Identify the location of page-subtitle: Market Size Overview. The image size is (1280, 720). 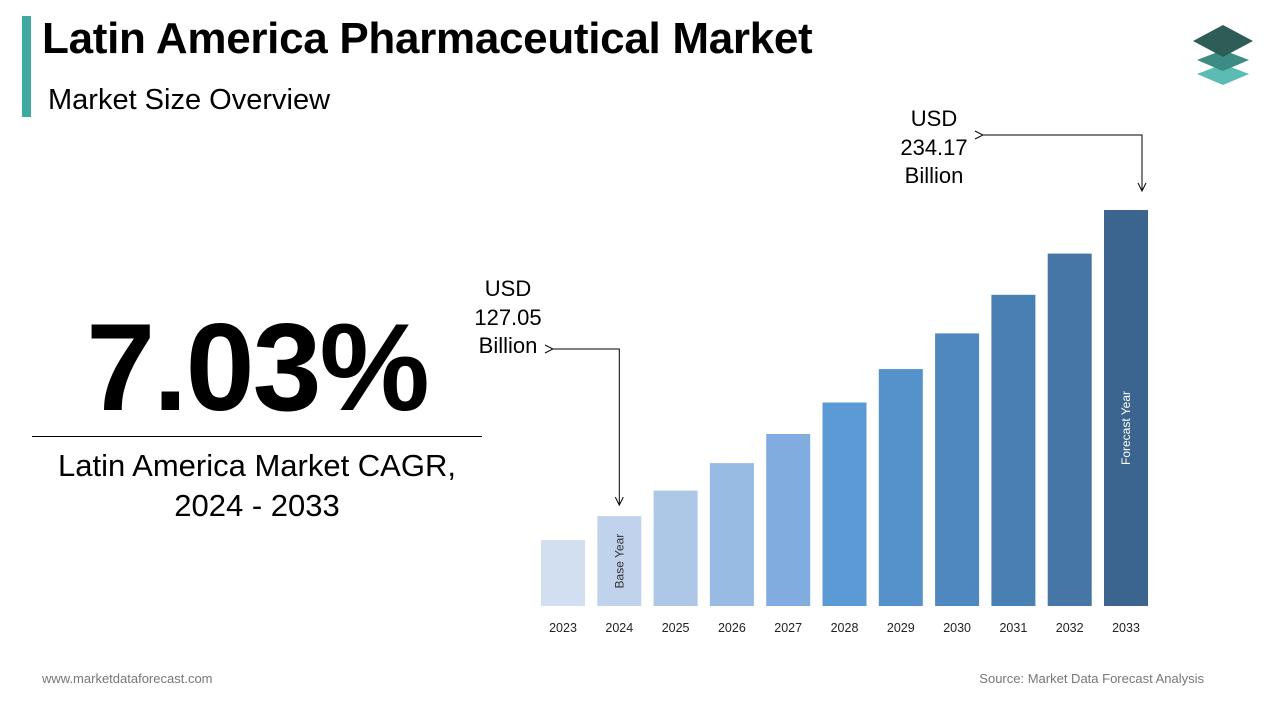
(189, 100).